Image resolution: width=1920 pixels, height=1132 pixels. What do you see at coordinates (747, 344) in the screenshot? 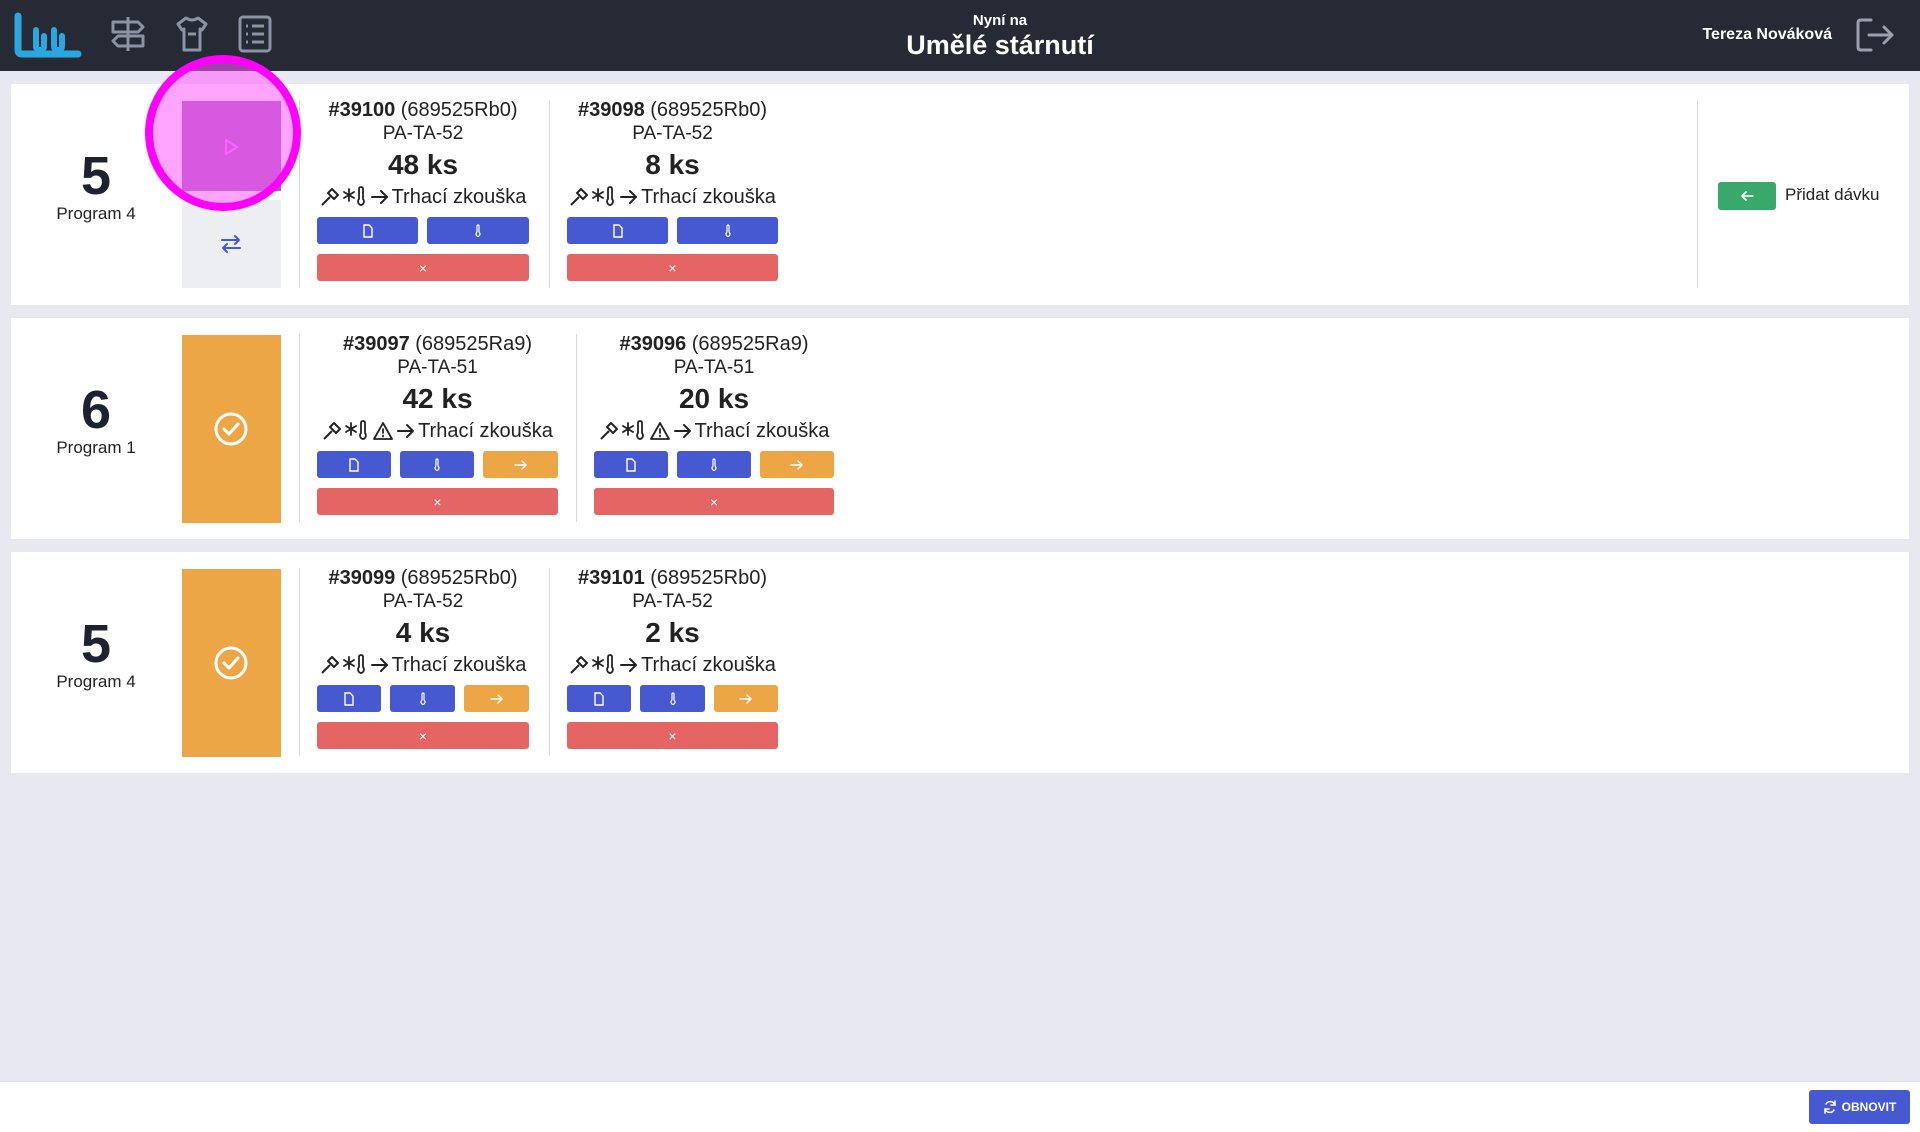
I see `batch-ref: (689525Ra9)` at bounding box center [747, 344].